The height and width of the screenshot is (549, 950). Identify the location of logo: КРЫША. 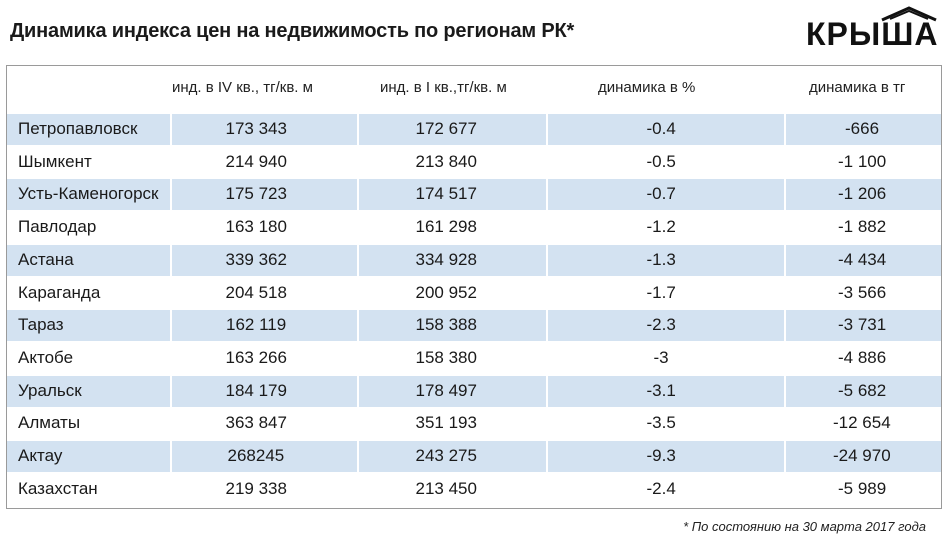
(873, 28).